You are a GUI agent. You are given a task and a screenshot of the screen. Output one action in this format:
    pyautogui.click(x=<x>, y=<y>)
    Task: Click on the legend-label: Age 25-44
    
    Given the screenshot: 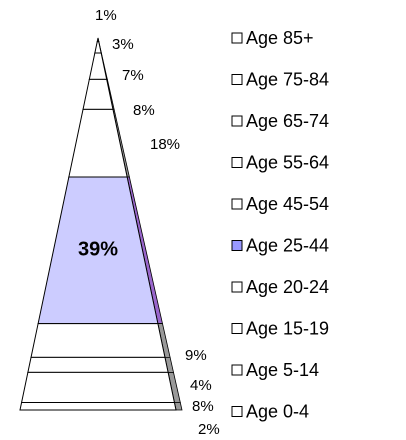 What is the action you would take?
    pyautogui.click(x=287, y=245)
    